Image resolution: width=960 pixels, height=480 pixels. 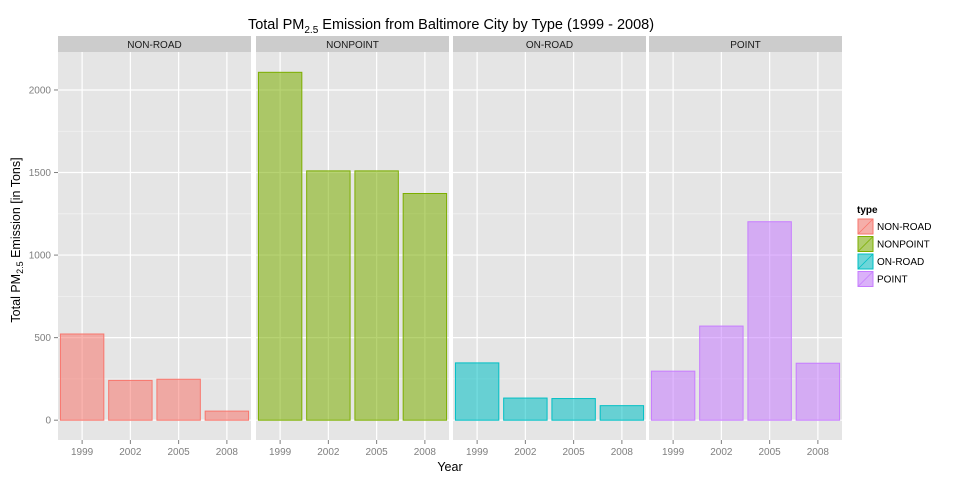 What do you see at coordinates (40, 173) in the screenshot?
I see `y-tick-label: 1500` at bounding box center [40, 173].